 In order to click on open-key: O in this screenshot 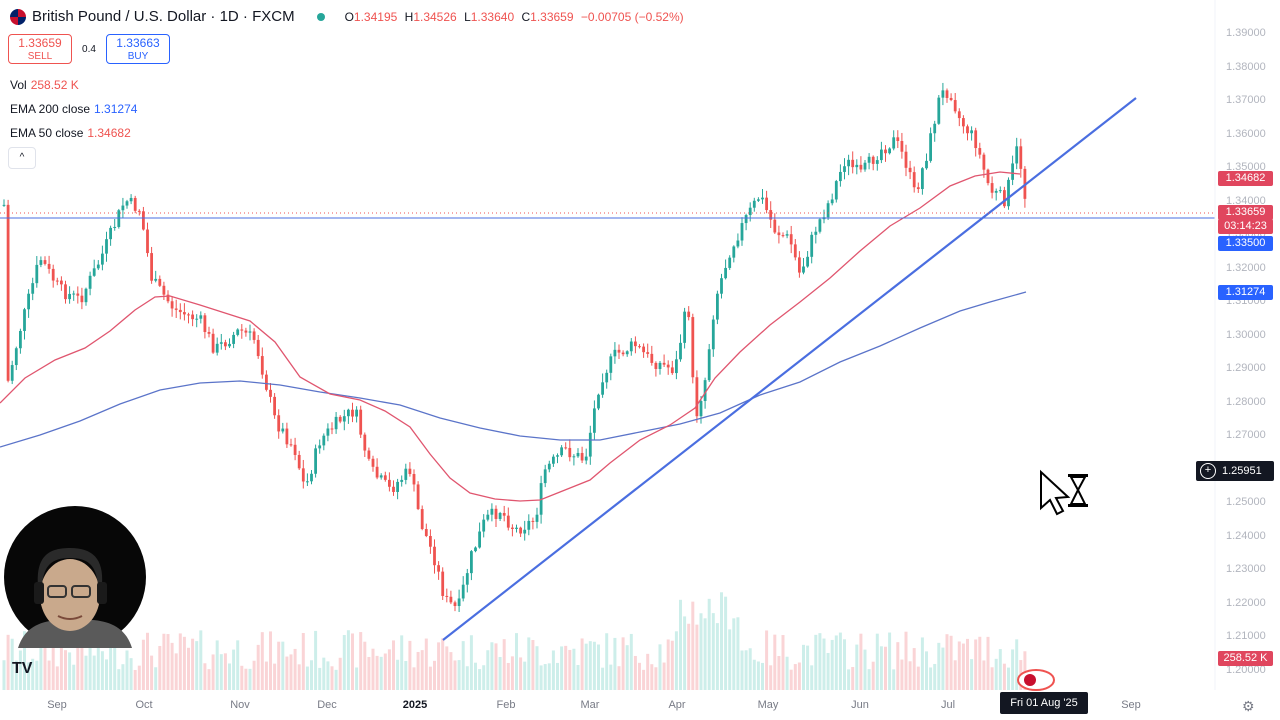, I will do `click(349, 16)`.